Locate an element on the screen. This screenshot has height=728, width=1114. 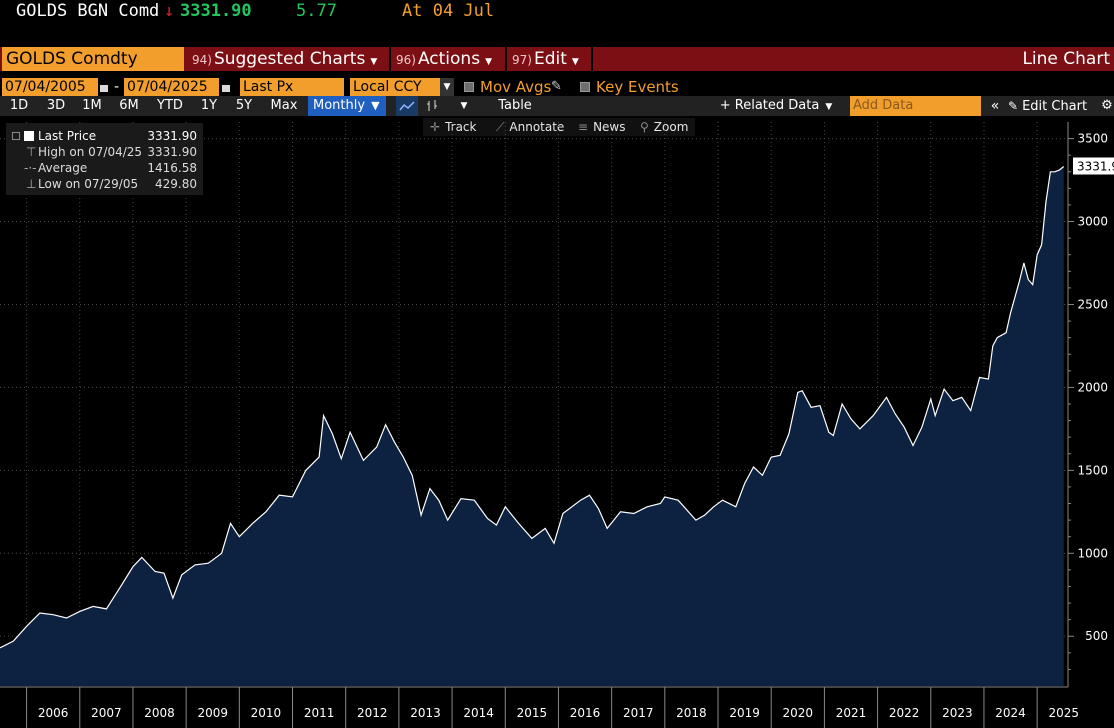
x-tick-label: 2010 is located at coordinates (266, 713).